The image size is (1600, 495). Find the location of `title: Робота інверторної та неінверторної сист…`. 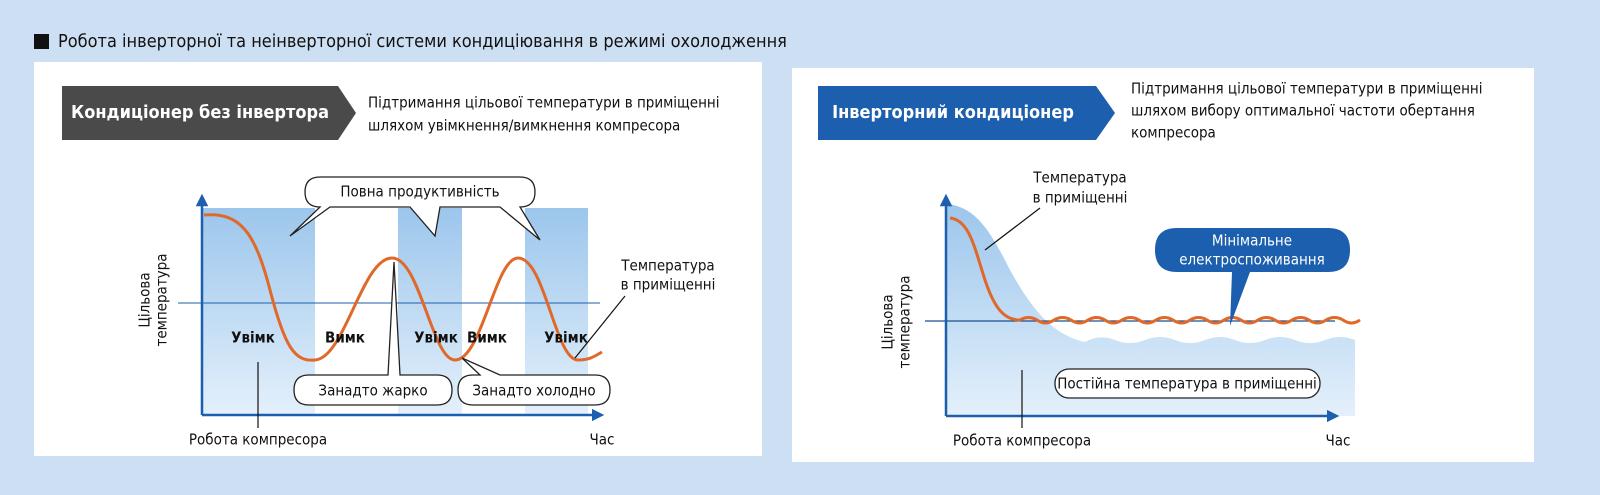

title: Робота інверторної та неінверторної сист… is located at coordinates (422, 41).